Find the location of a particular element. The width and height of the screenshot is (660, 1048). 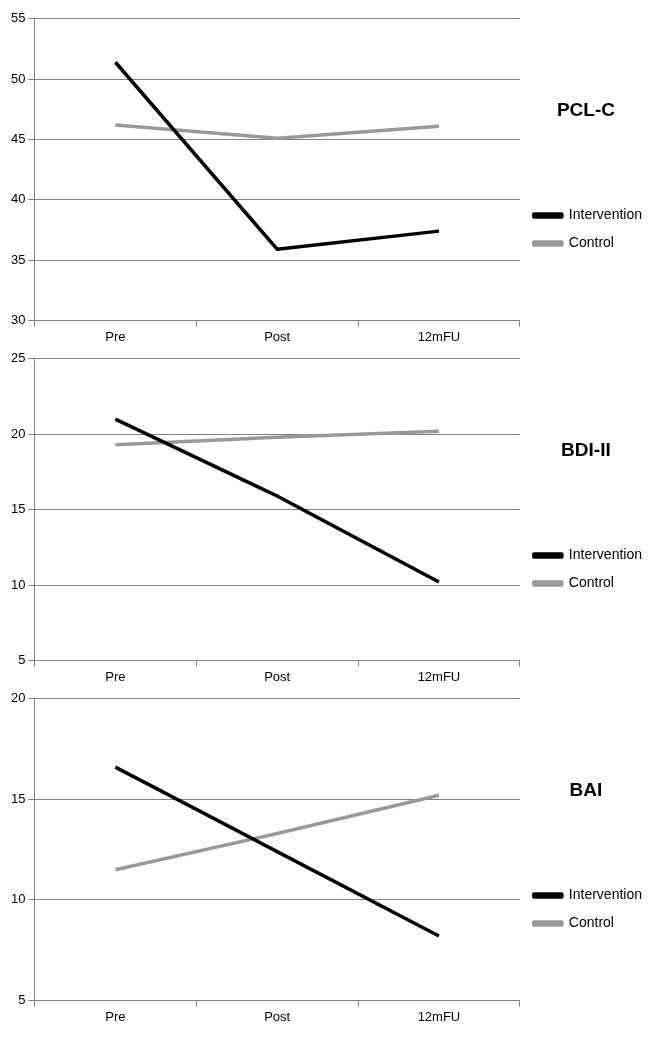

legend-title: PCL-C is located at coordinates (586, 110).